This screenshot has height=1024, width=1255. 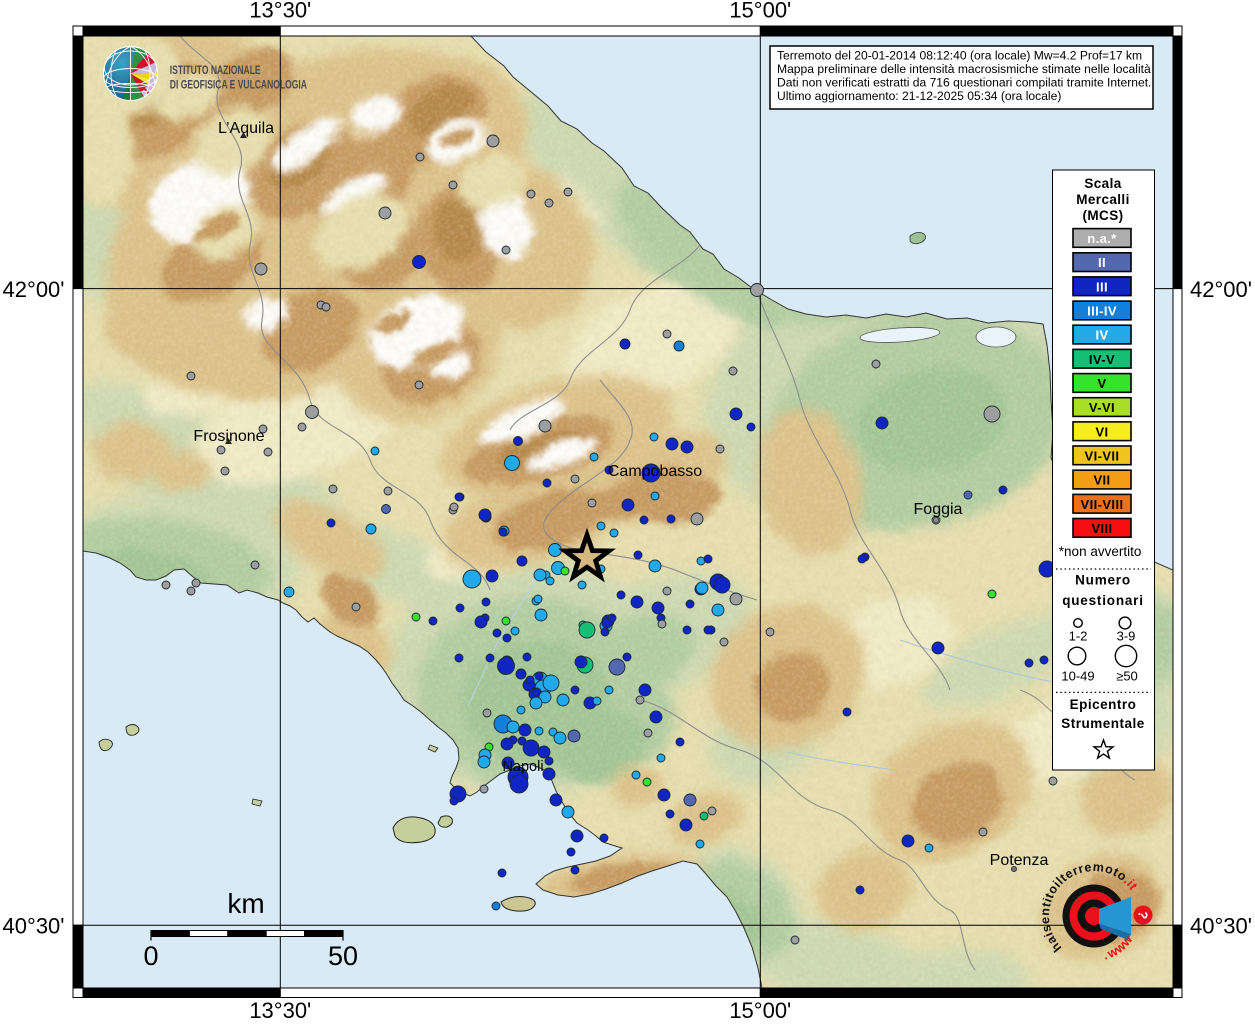 I want to click on svg-text: Potenza, so click(x=1019, y=860).